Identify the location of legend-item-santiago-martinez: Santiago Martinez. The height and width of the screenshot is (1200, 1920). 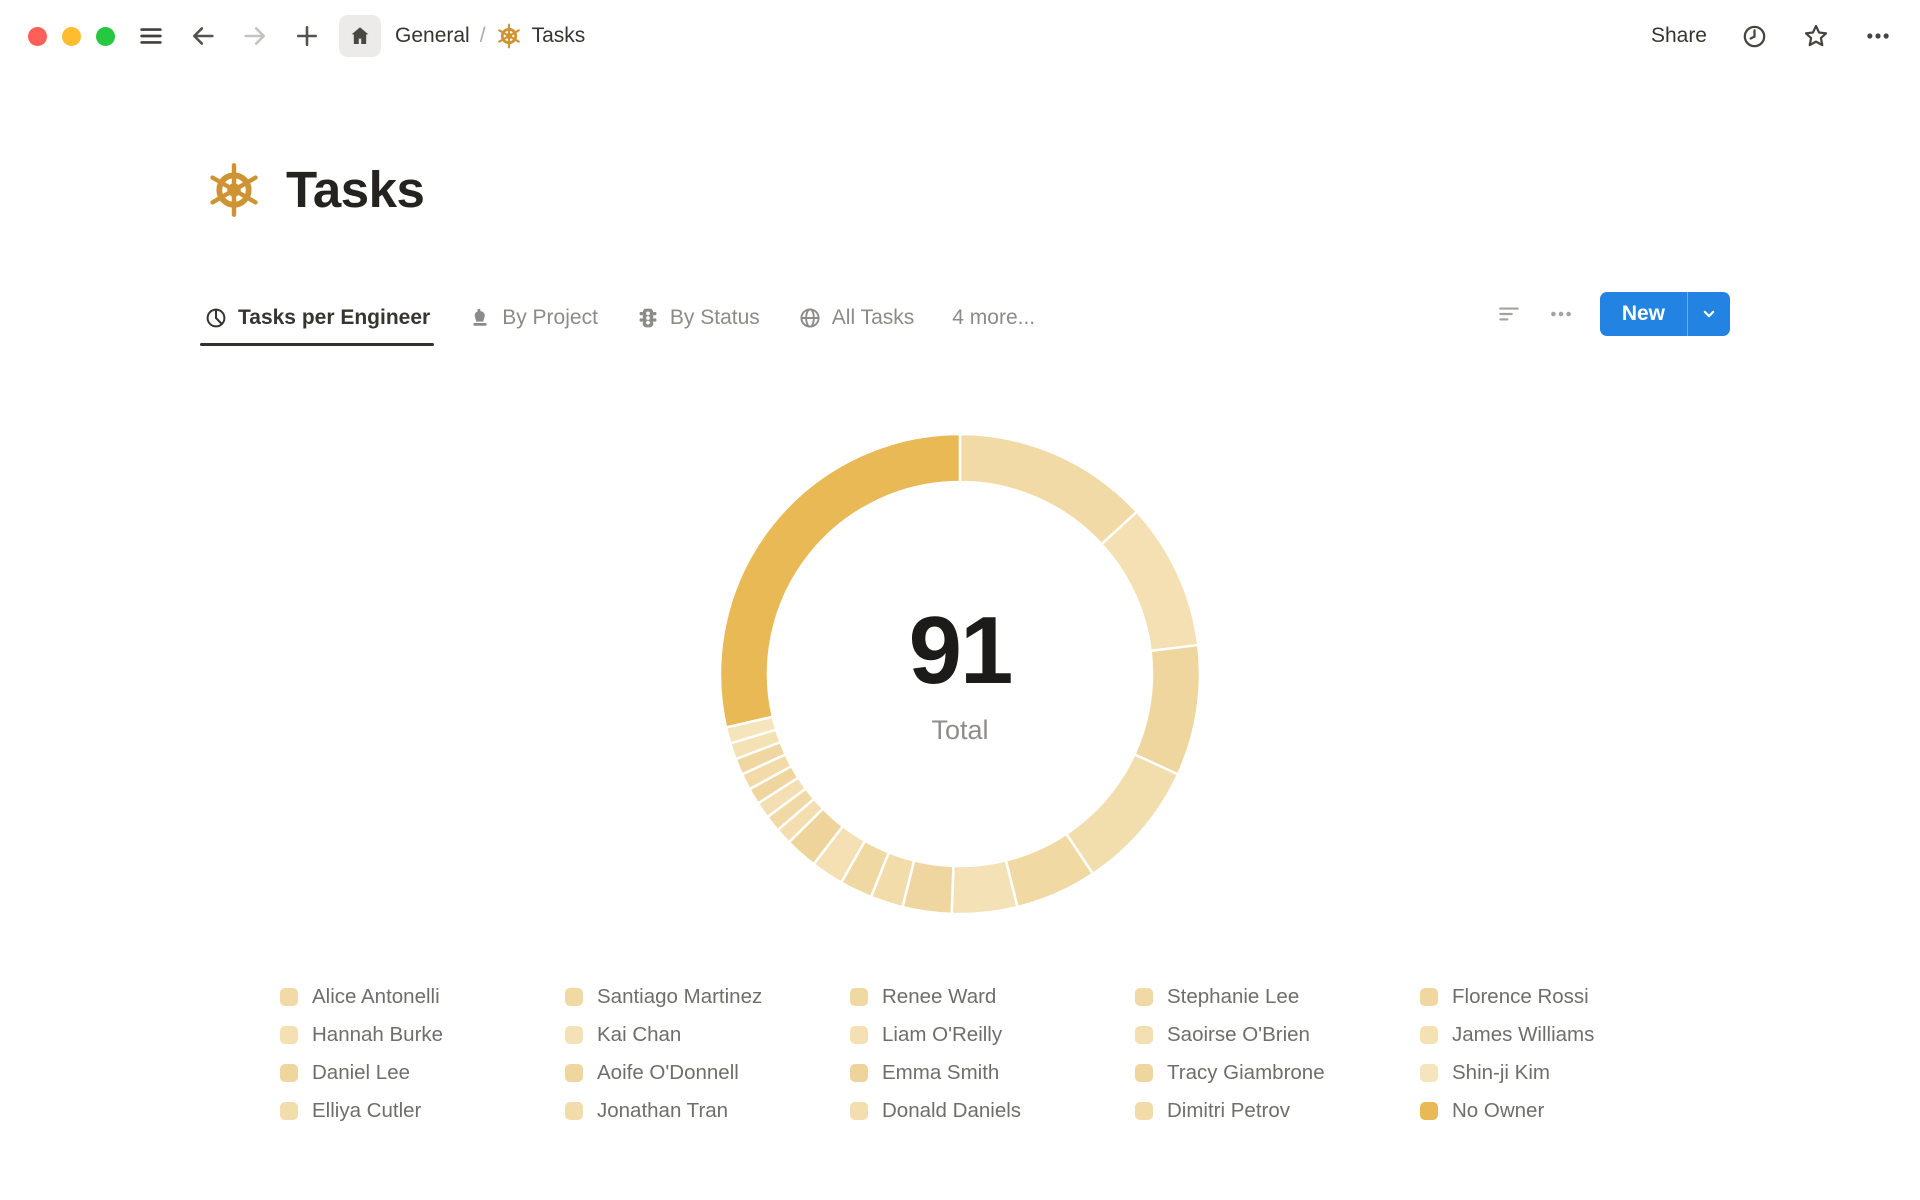
(707, 997).